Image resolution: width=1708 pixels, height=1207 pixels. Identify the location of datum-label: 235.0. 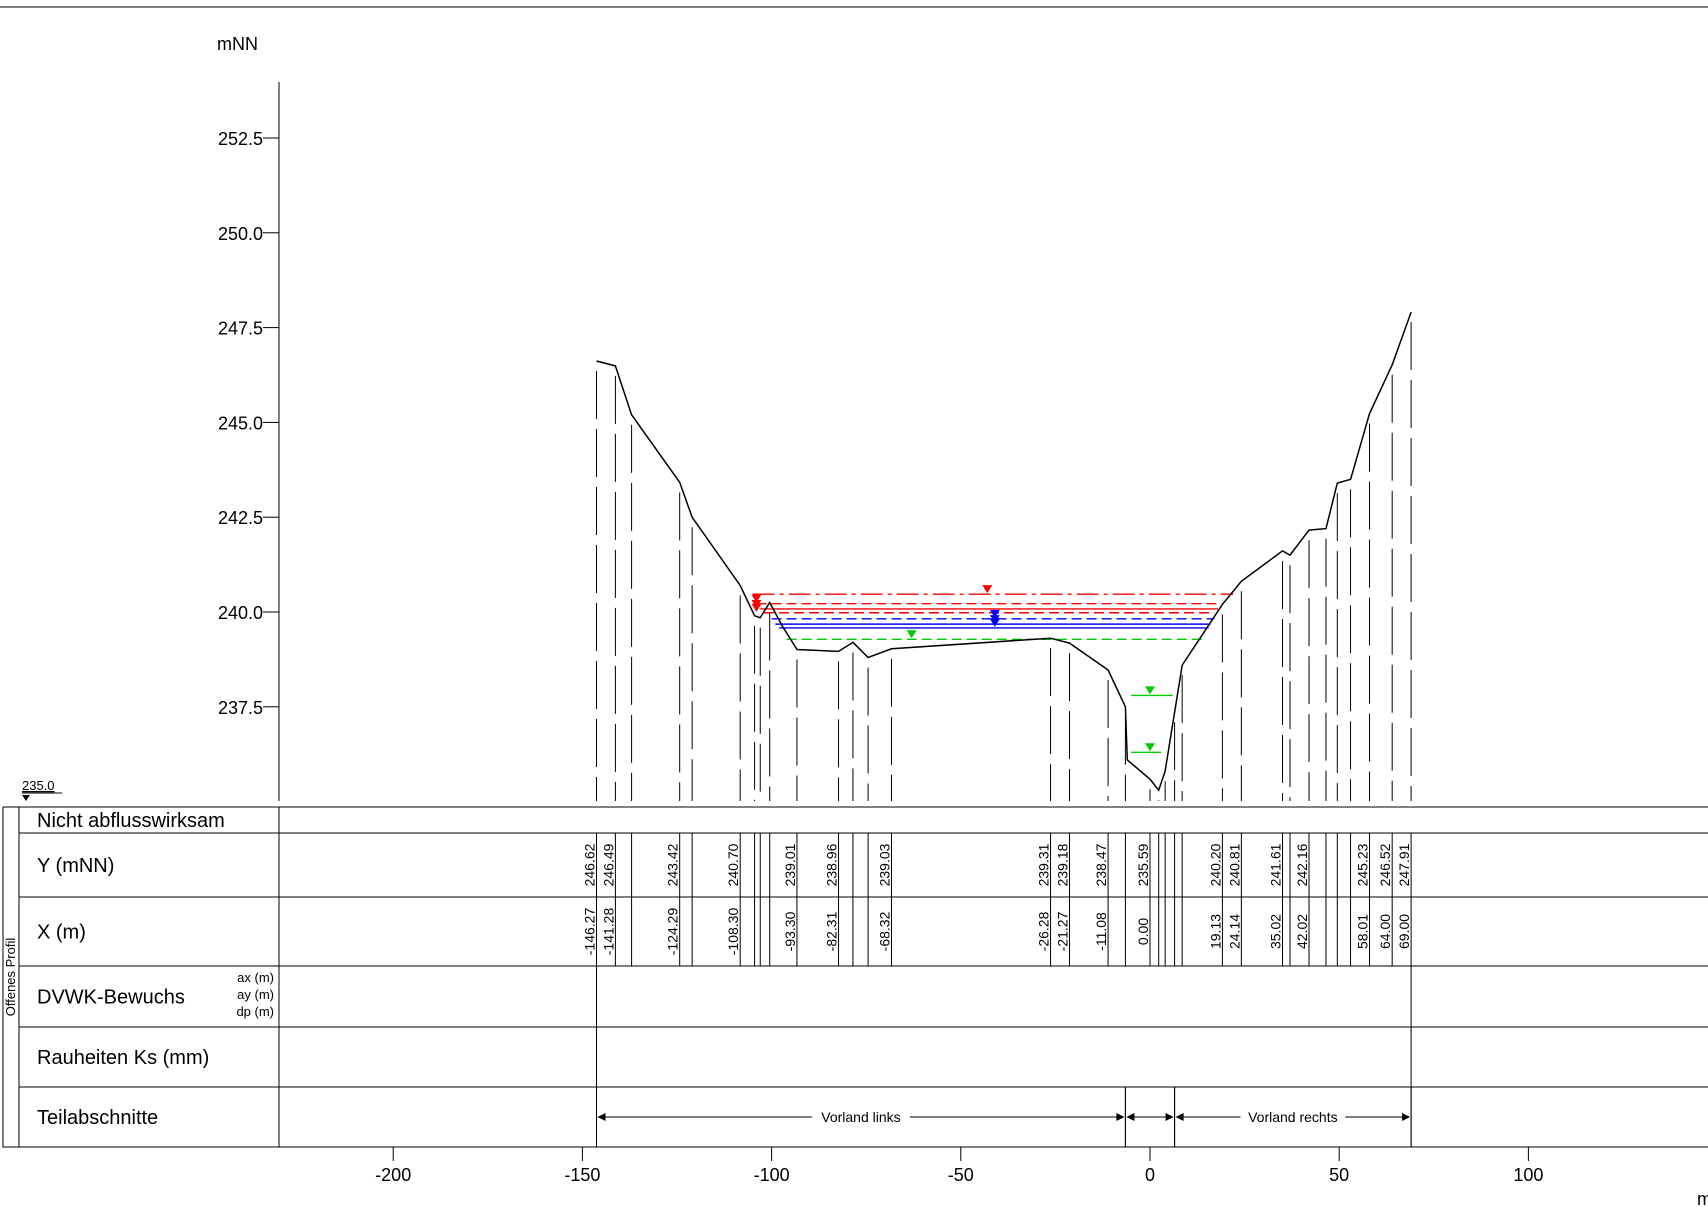
(38, 785).